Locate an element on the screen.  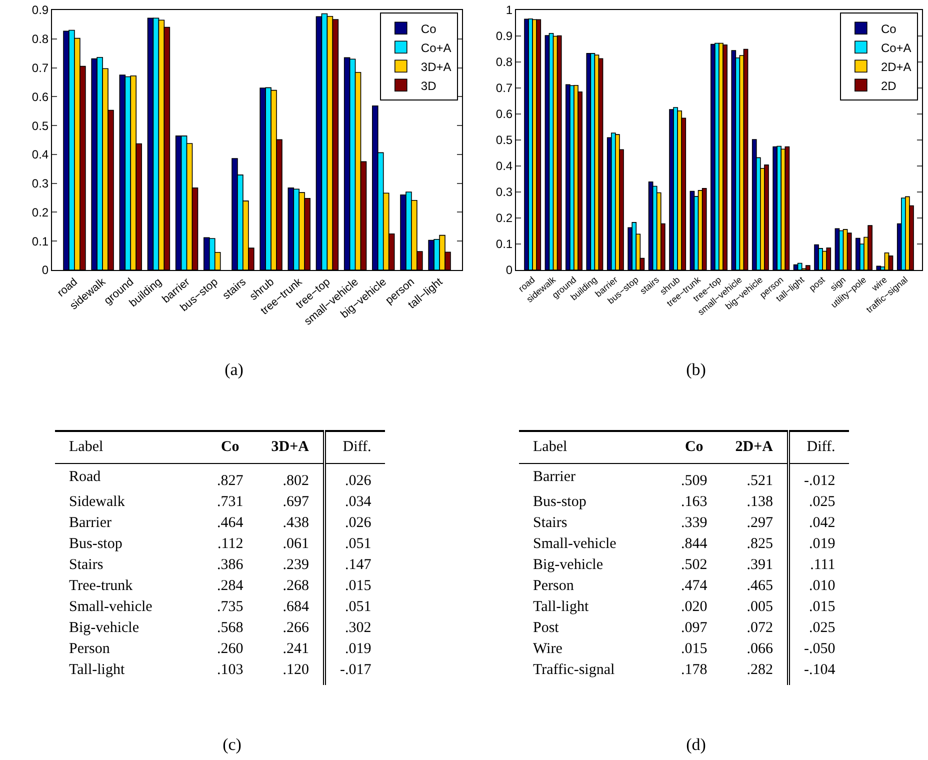
data-label: .025 is located at coordinates (819, 628).